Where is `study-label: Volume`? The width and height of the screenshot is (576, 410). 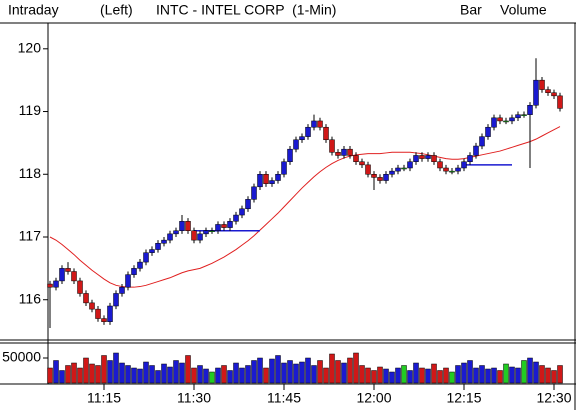
study-label: Volume is located at coordinates (523, 10).